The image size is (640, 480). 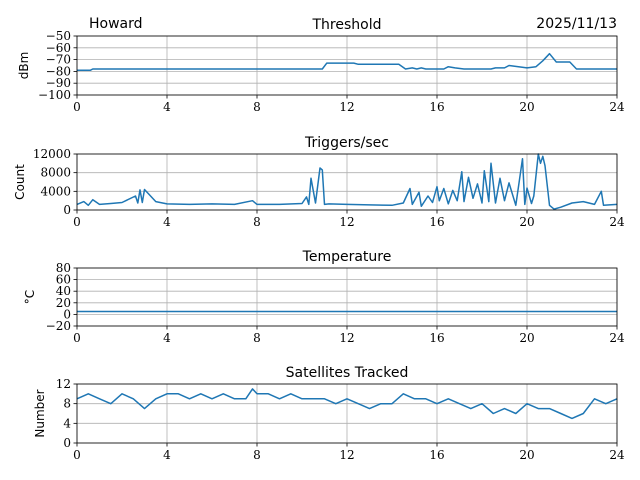 I want to click on y-tick-label: 4, so click(x=67, y=423).